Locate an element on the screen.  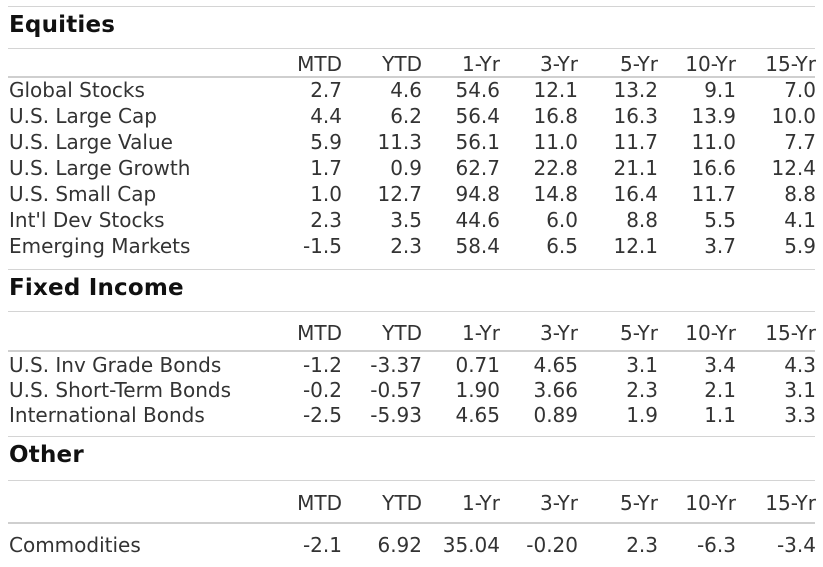
value-15yr: 3.3 is located at coordinates (800, 415).